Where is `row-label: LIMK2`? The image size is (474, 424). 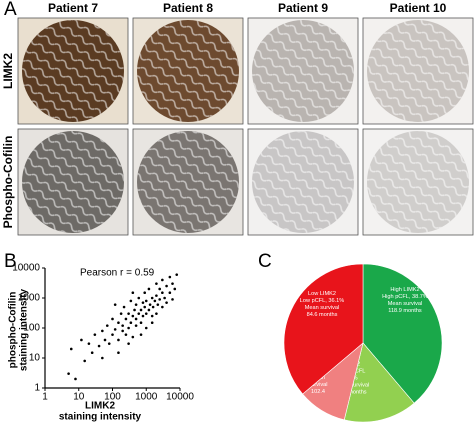 row-label: LIMK2 is located at coordinates (8, 71).